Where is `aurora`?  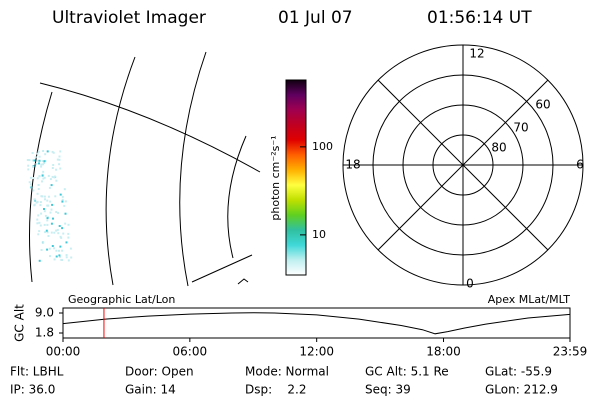 aurora is located at coordinates (49, 206).